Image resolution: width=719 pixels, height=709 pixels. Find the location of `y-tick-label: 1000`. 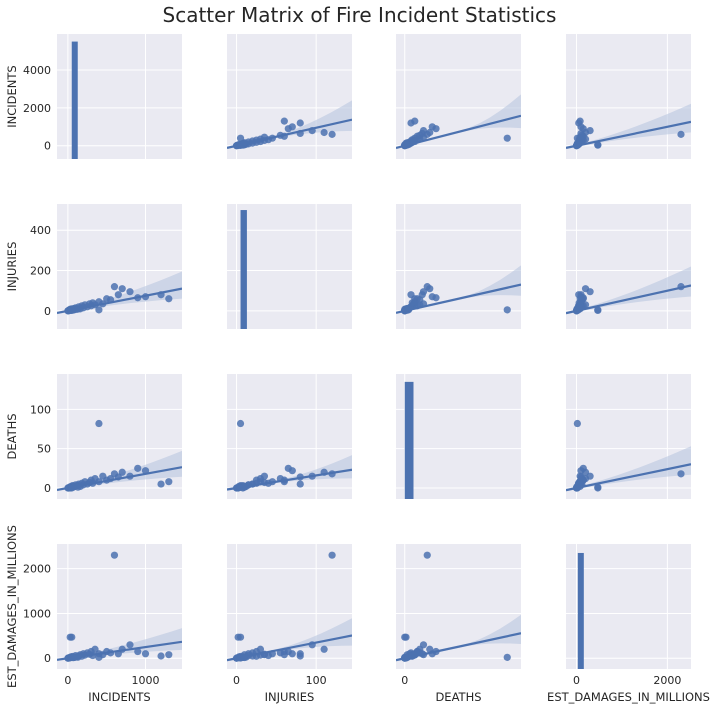

y-tick-label: 1000 is located at coordinates (37, 613).